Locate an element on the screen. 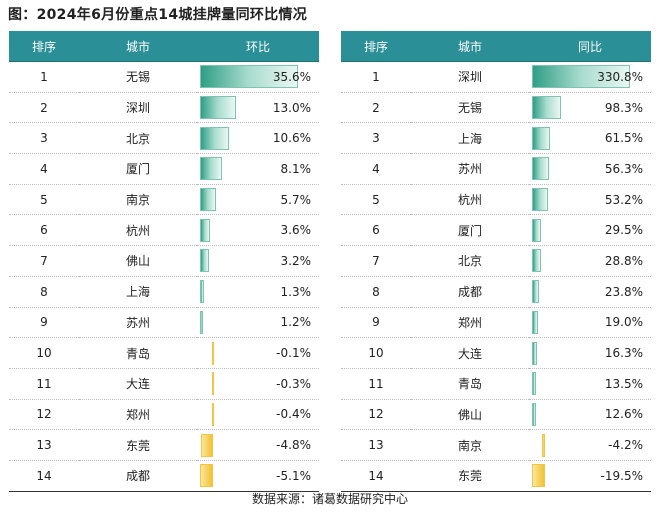 The height and width of the screenshot is (513, 660). table-row: 2 深圳 13.0% is located at coordinates (164, 108).